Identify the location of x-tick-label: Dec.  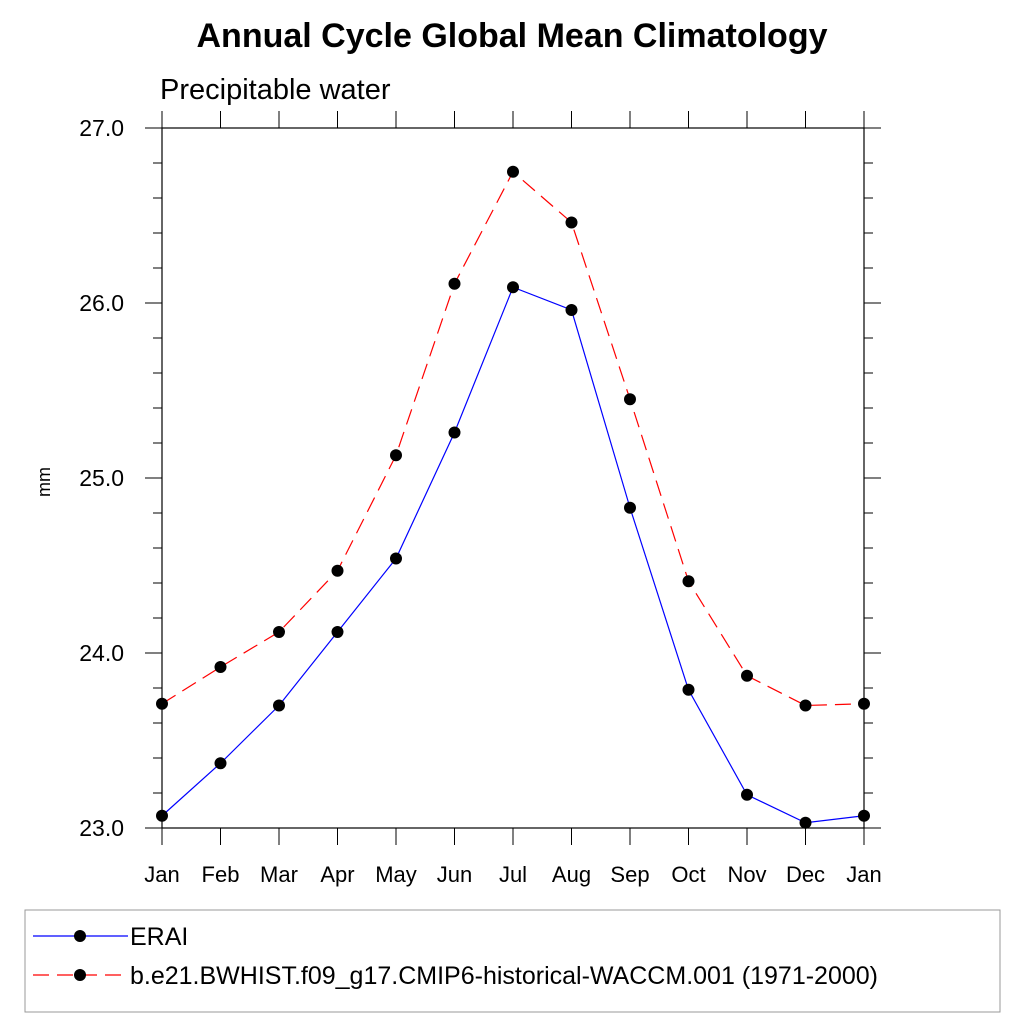
(805, 874).